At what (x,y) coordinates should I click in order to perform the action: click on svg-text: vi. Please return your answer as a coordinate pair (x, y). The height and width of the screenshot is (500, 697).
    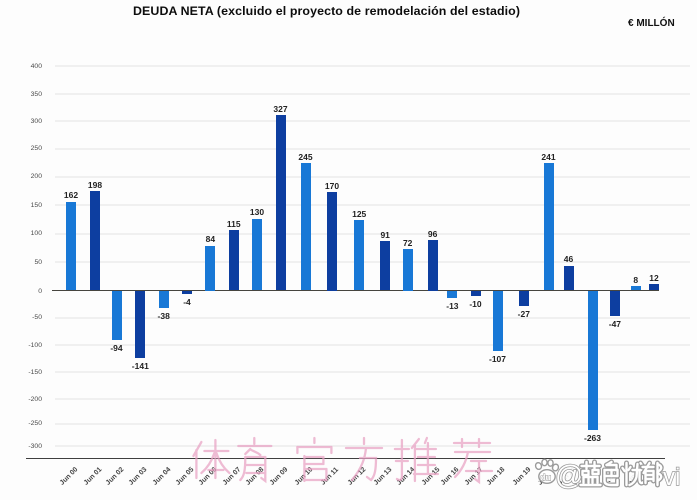
    Looking at the image, I should click on (671, 477).